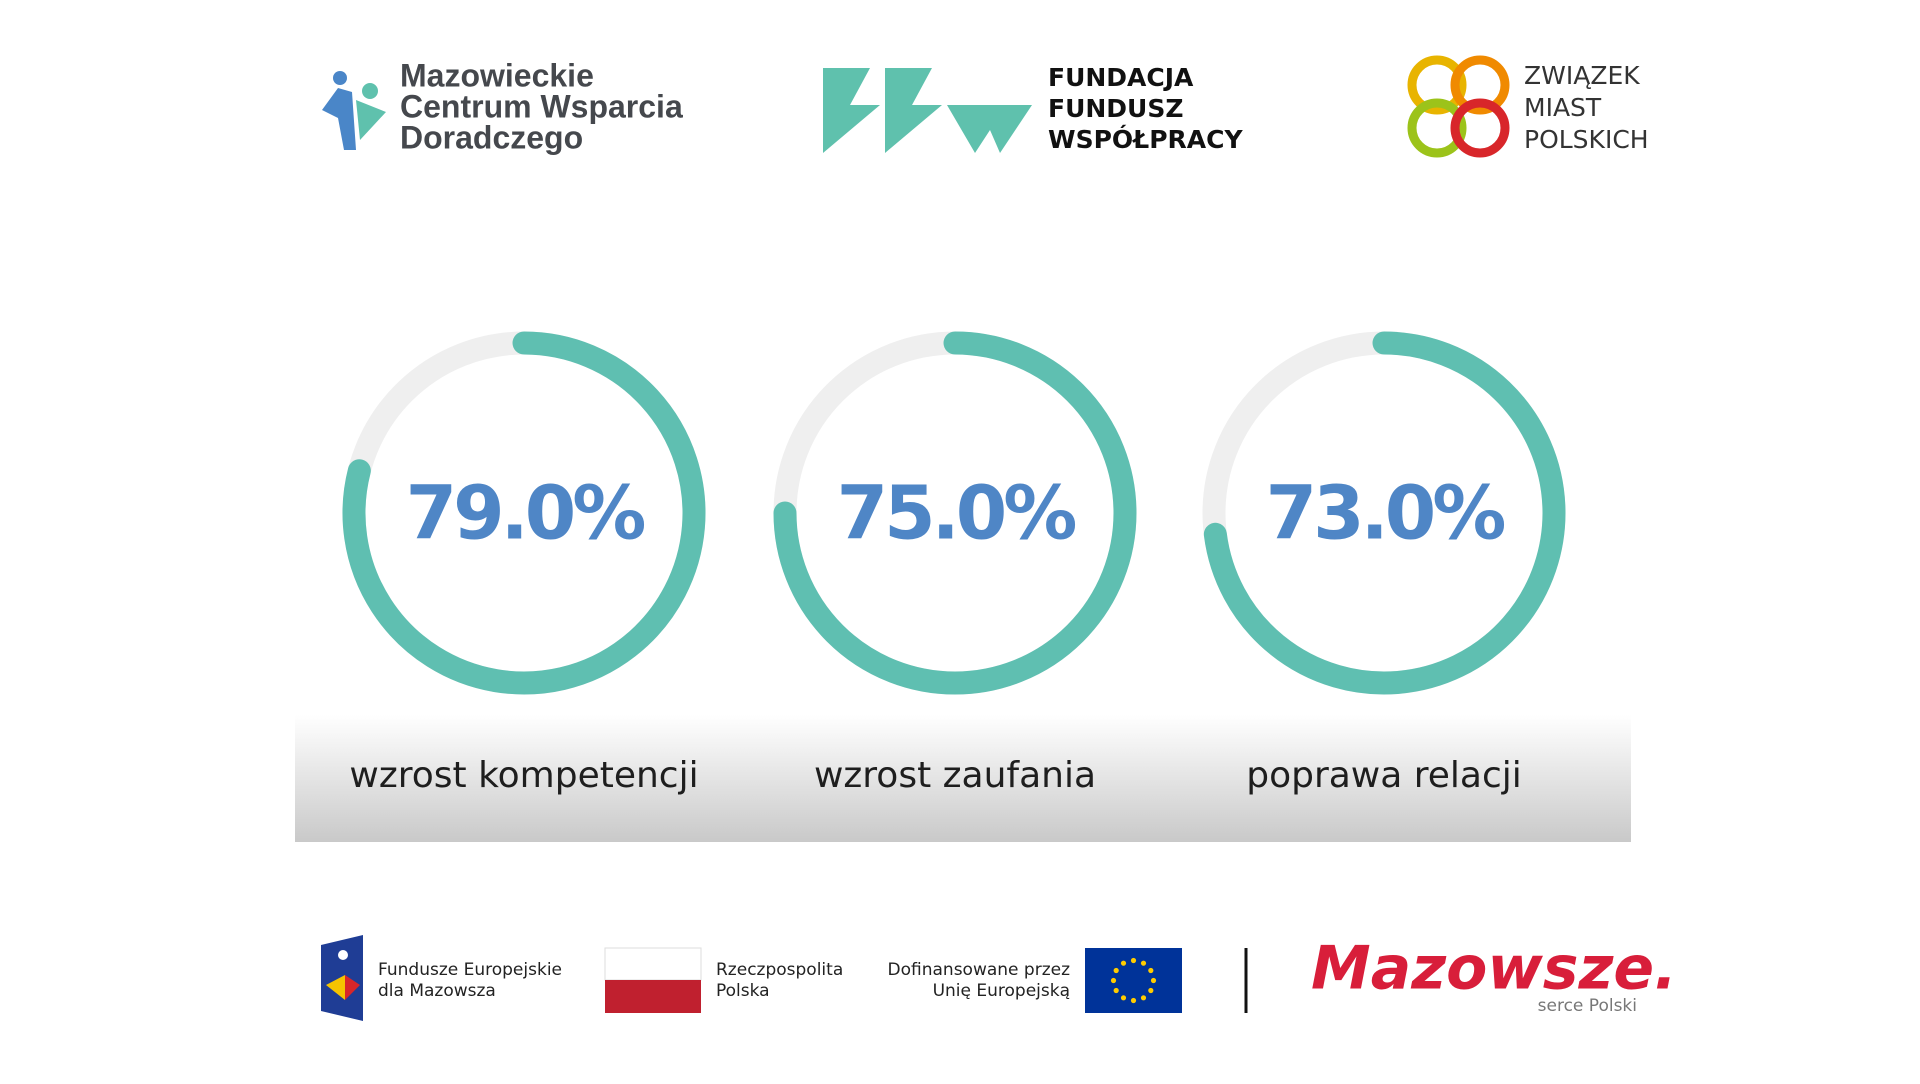 This screenshot has height=1084, width=1920. What do you see at coordinates (979, 970) in the screenshot?
I see `footer-text: Dofinansowane przez` at bounding box center [979, 970].